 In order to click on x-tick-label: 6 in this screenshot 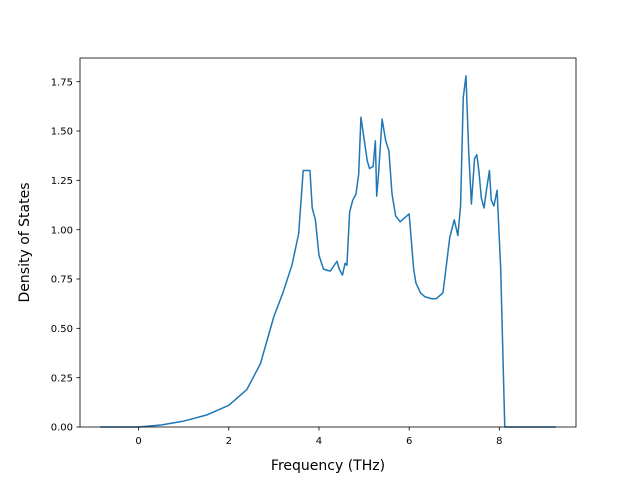, I will do `click(409, 441)`.